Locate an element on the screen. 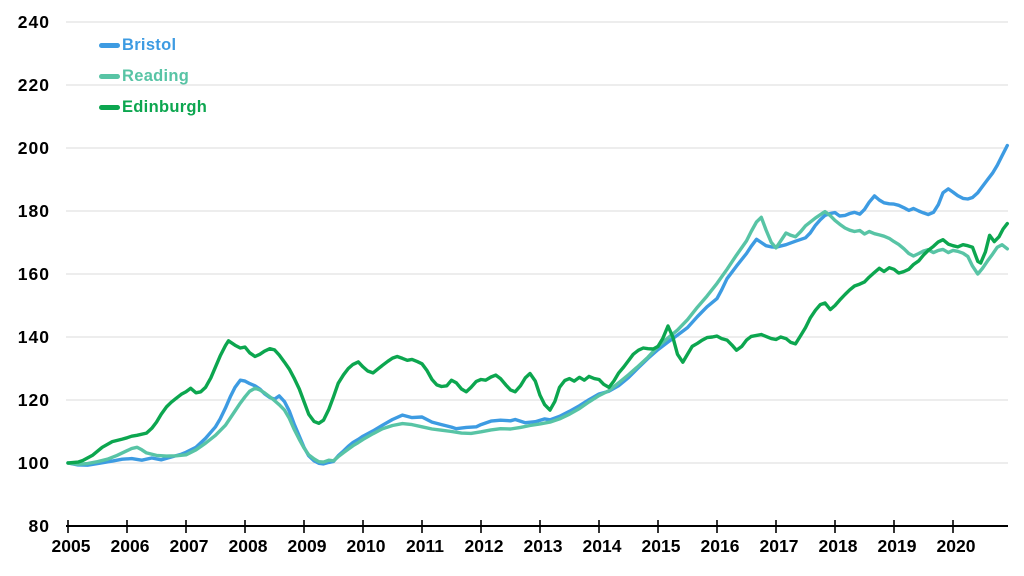 The height and width of the screenshot is (576, 1024). y-axis-label-240: 240 is located at coordinates (34, 22).